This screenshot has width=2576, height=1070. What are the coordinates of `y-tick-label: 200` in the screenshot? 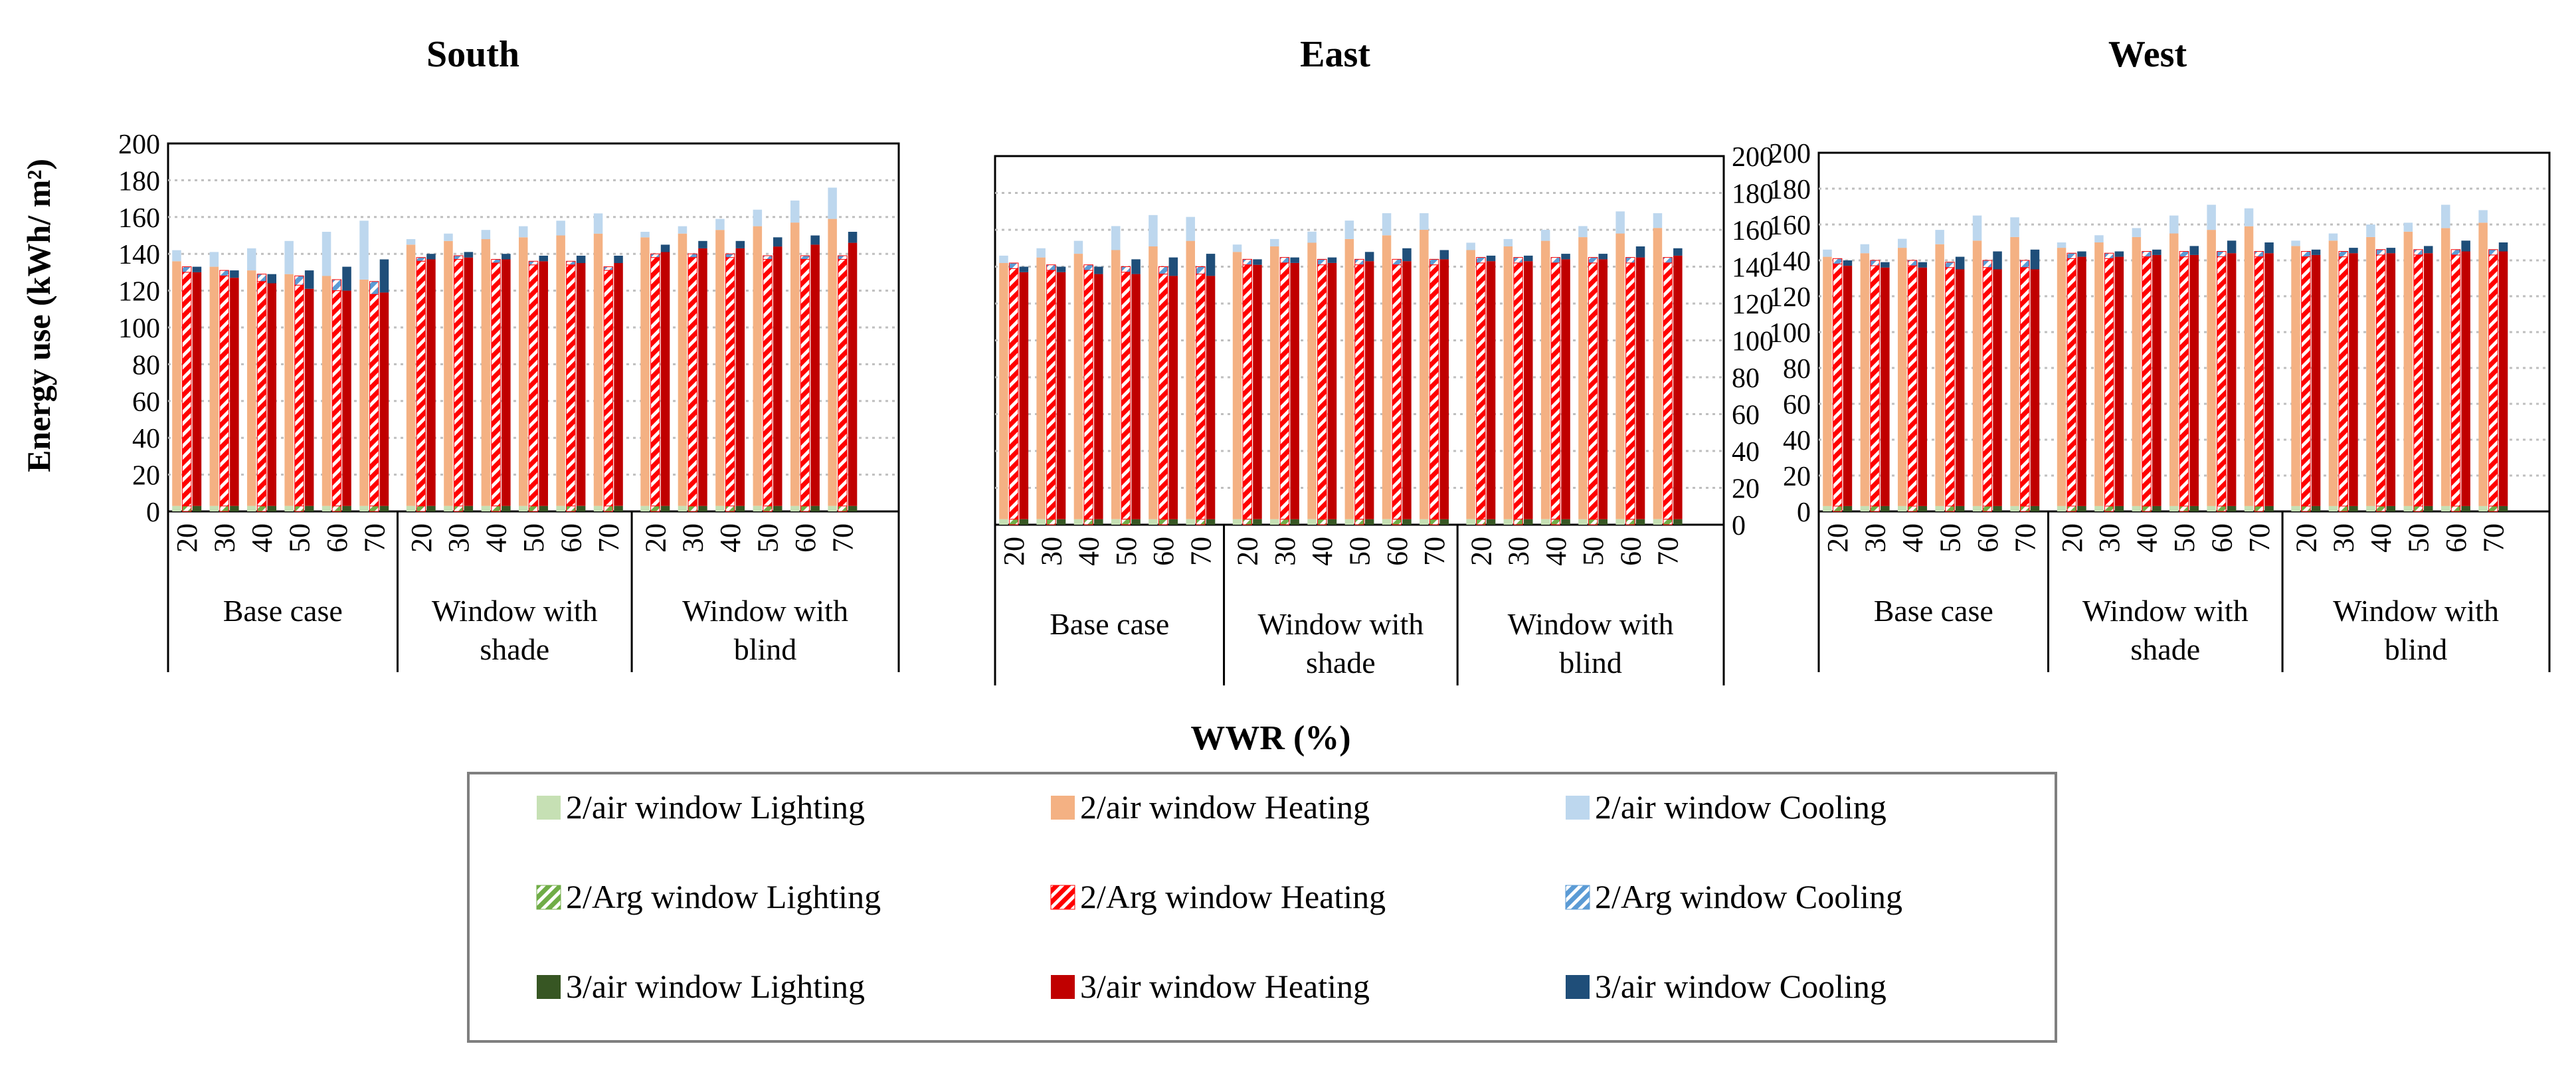 It's located at (1753, 157).